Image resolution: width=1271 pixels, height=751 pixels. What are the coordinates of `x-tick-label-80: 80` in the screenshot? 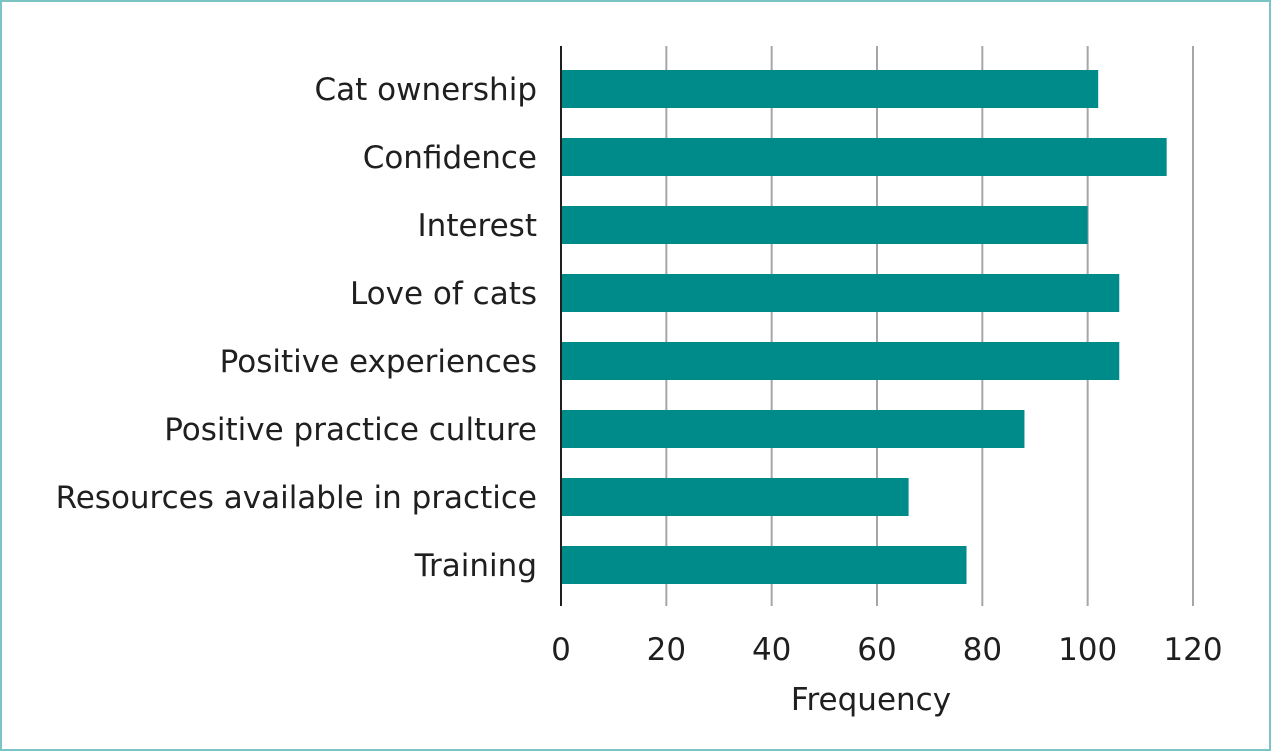 It's located at (982, 650).